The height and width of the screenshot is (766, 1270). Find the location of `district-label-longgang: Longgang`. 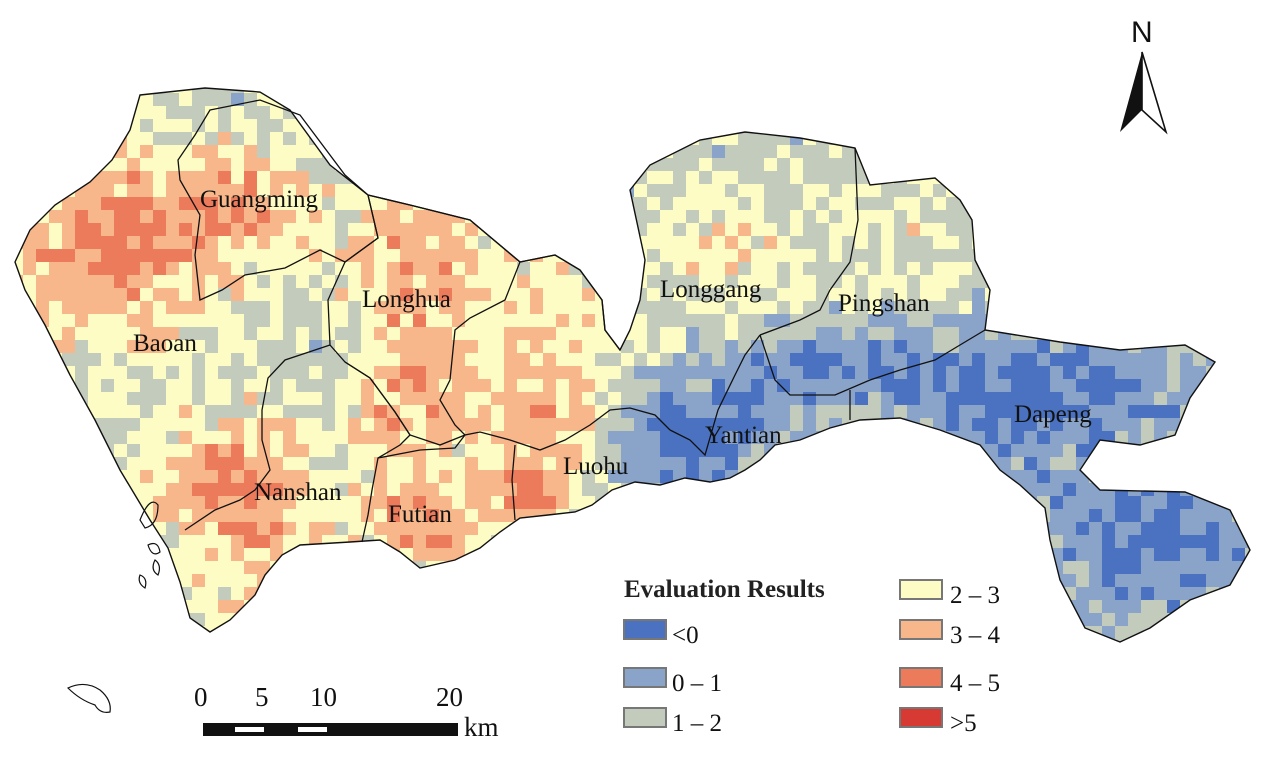

district-label-longgang: Longgang is located at coordinates (711, 289).